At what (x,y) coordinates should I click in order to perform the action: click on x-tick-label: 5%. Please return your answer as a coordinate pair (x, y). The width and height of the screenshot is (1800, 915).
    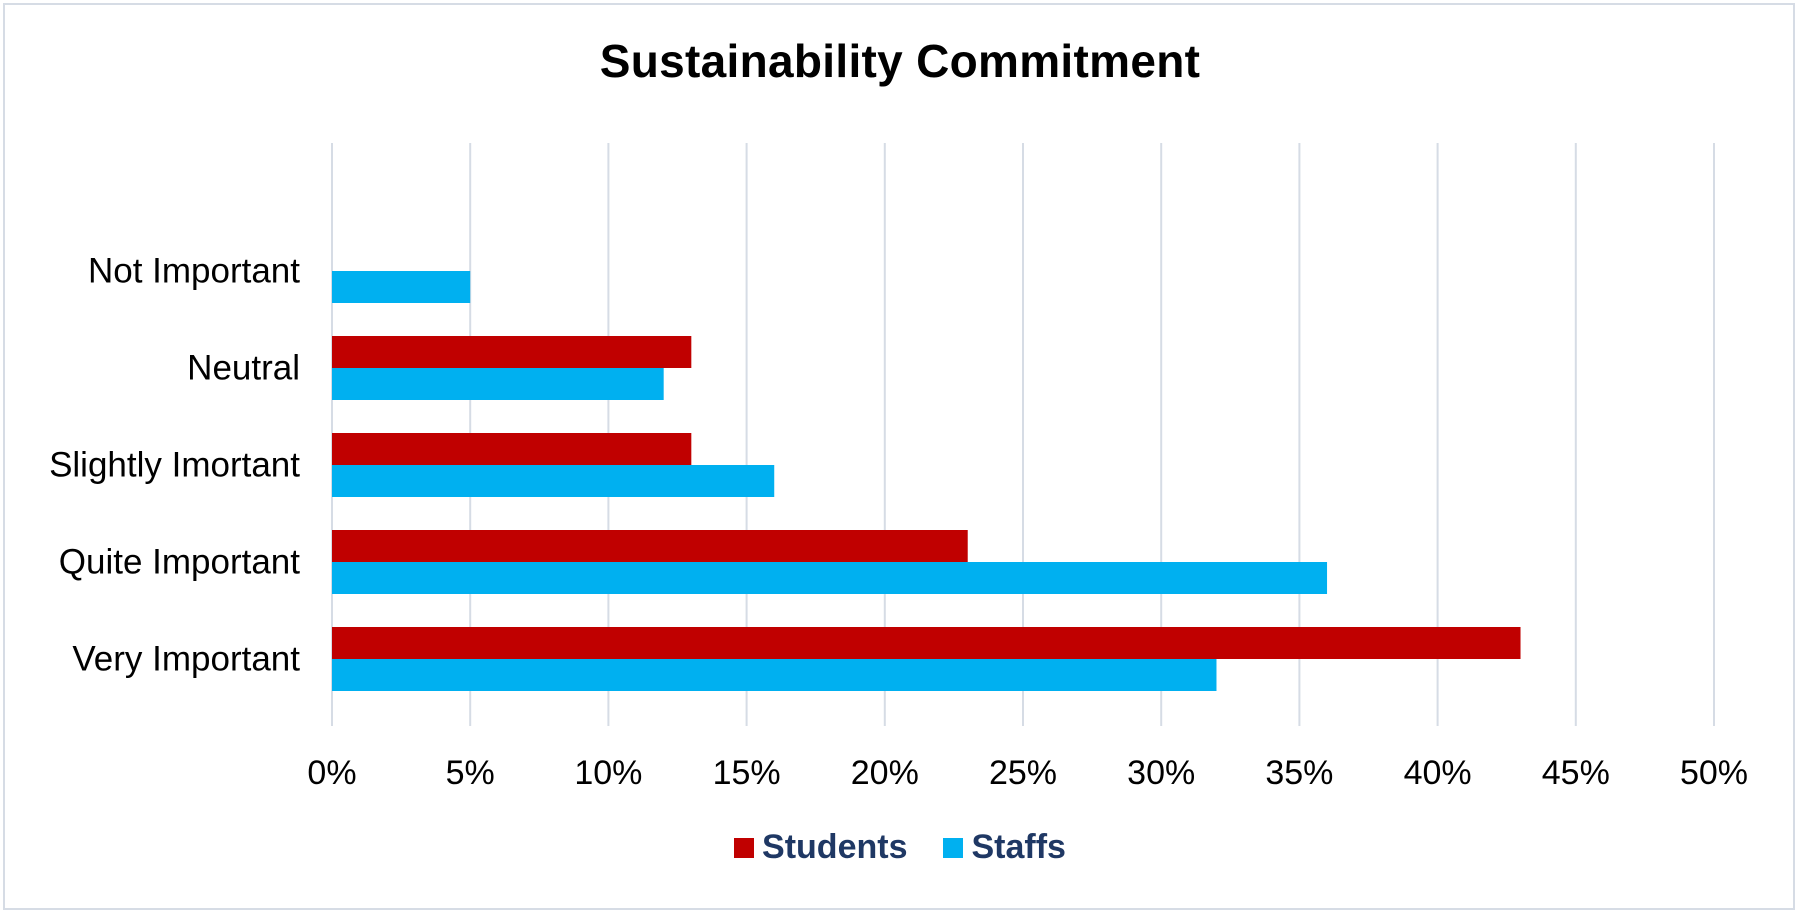
    Looking at the image, I should click on (470, 773).